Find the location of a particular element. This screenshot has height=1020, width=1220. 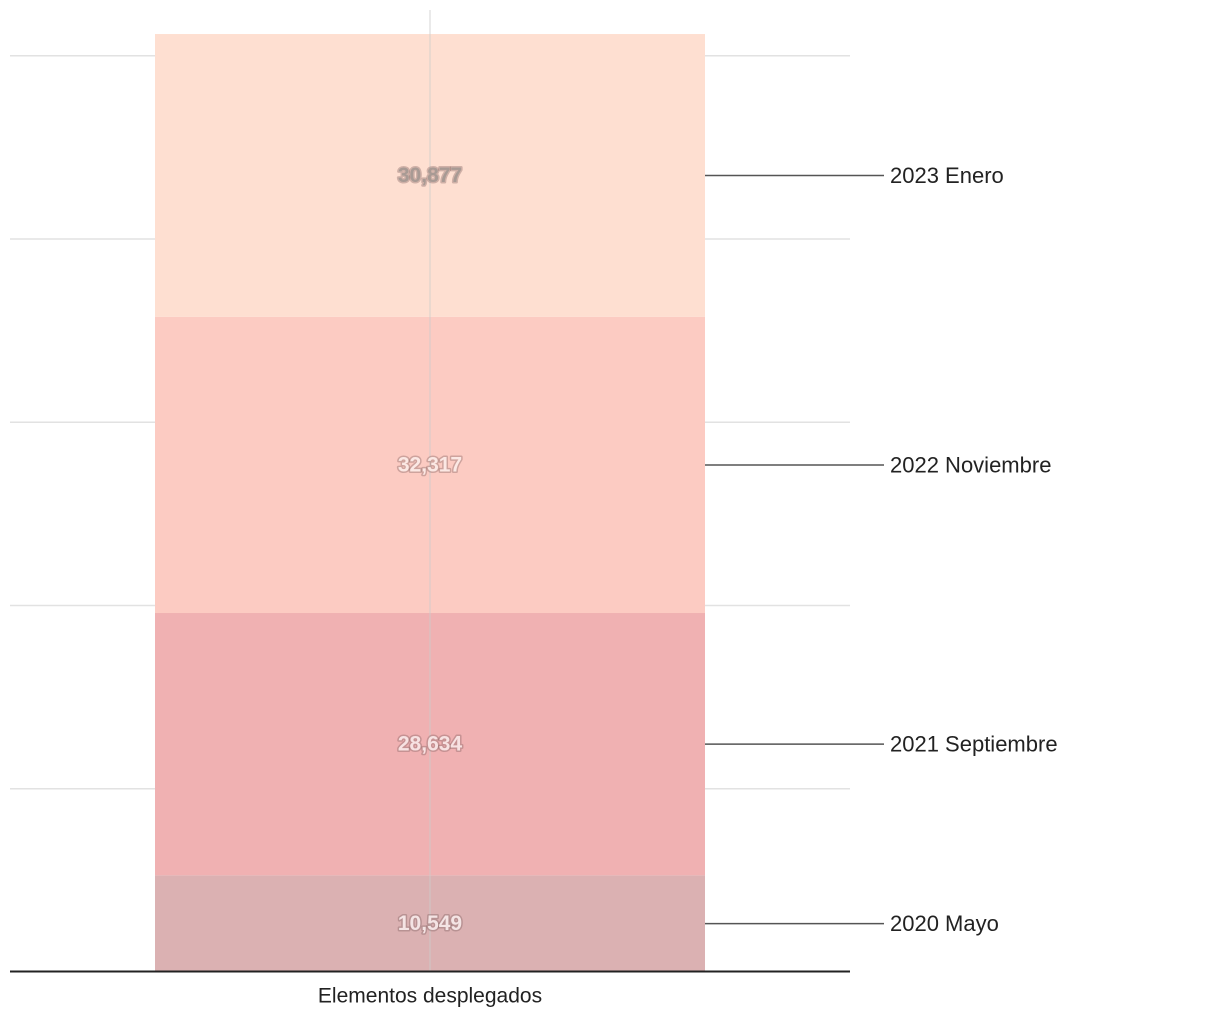

series-label: 2023 Enero is located at coordinates (947, 175).